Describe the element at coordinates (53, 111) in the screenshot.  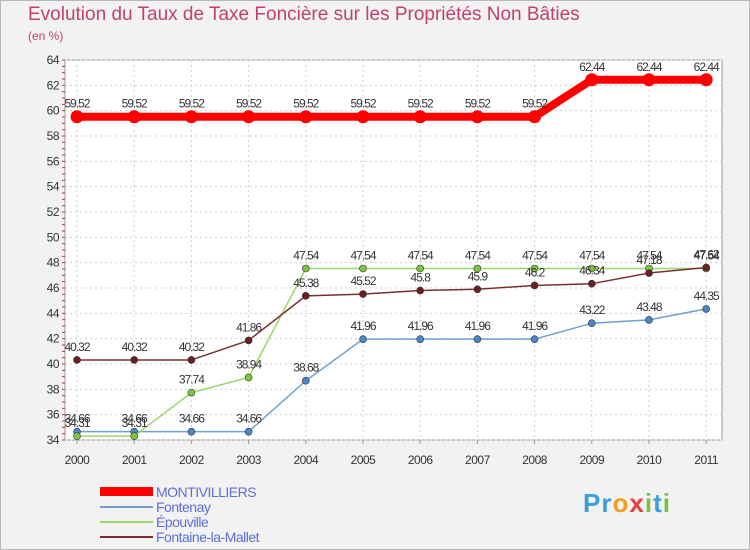
I see `y-tick-label: 60` at that location.